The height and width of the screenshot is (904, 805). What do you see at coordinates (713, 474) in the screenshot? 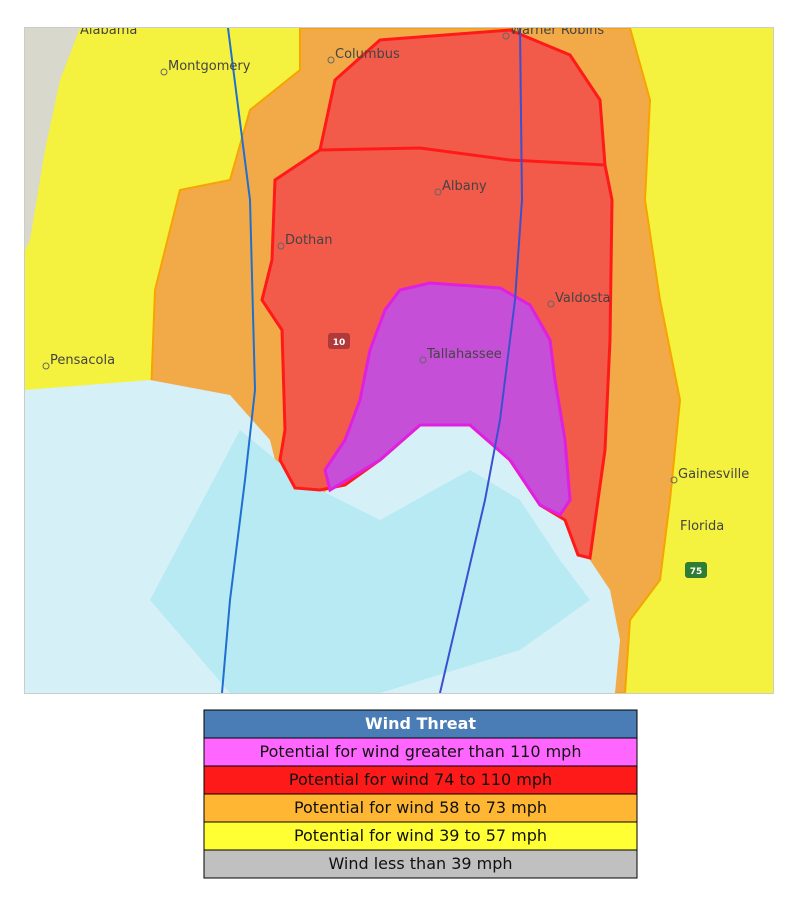
I see `city-label: Gainesville` at bounding box center [713, 474].